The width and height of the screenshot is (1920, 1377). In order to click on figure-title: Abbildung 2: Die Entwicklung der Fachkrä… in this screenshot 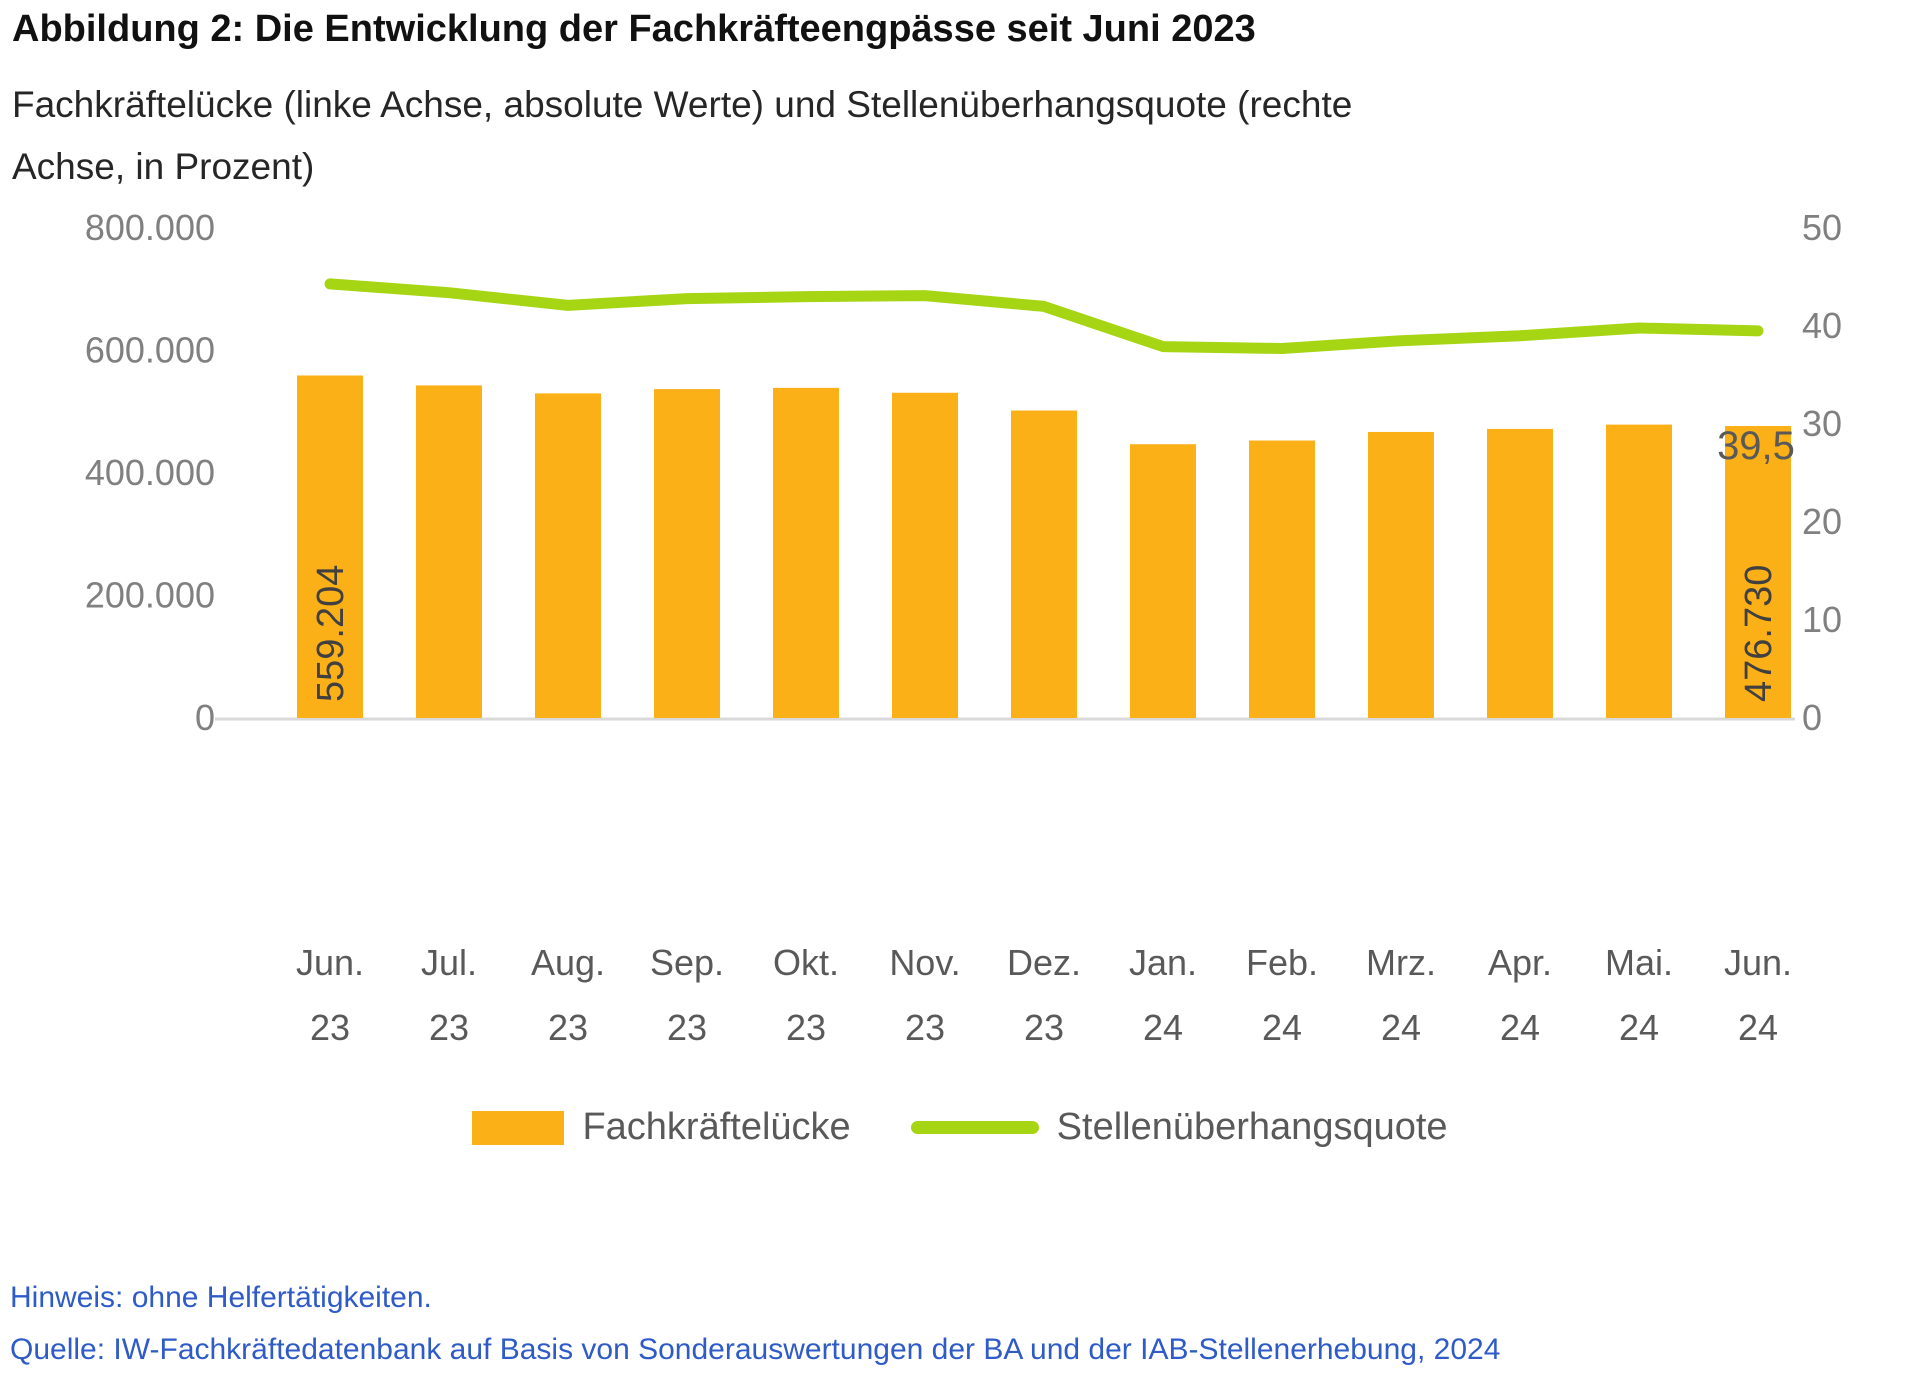, I will do `click(634, 29)`.